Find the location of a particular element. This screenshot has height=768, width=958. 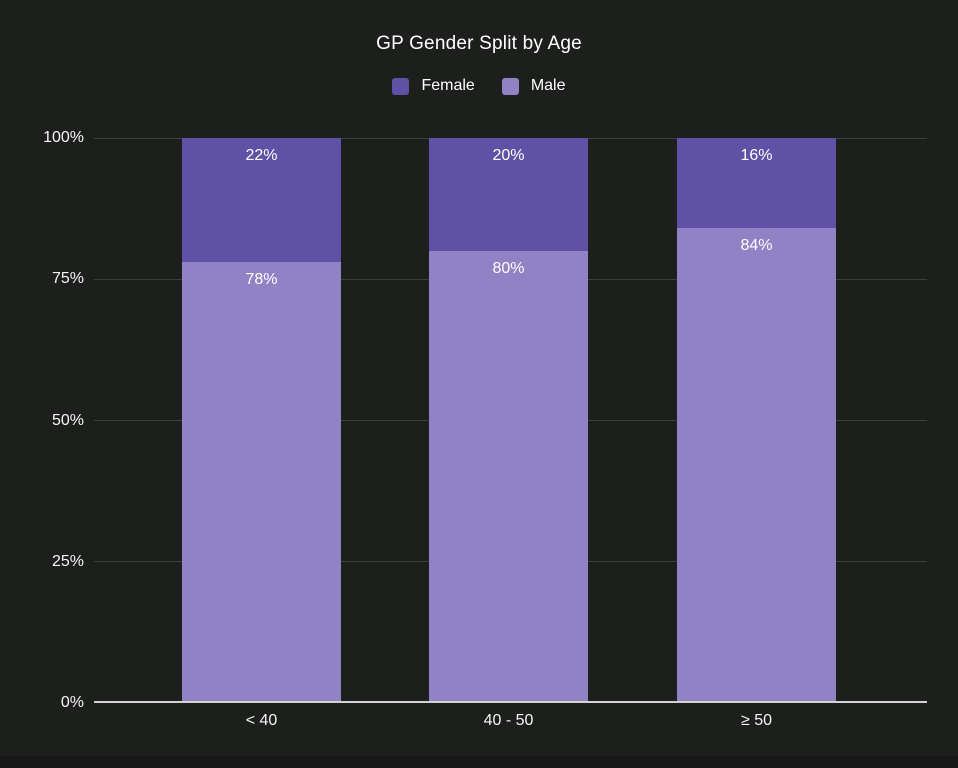

x-tick-label: < 40 is located at coordinates (261, 720).